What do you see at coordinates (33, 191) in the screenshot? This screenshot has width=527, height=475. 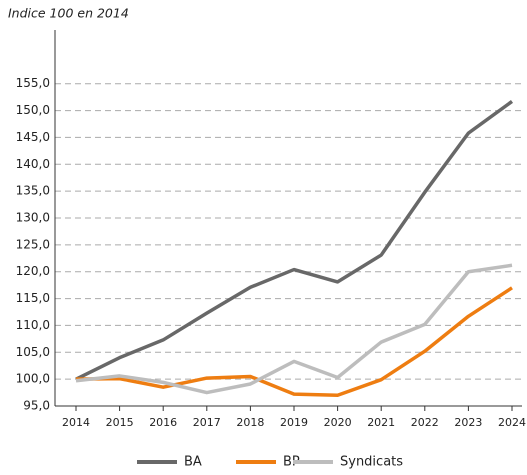 I see `y-tick-label: 135,0` at bounding box center [33, 191].